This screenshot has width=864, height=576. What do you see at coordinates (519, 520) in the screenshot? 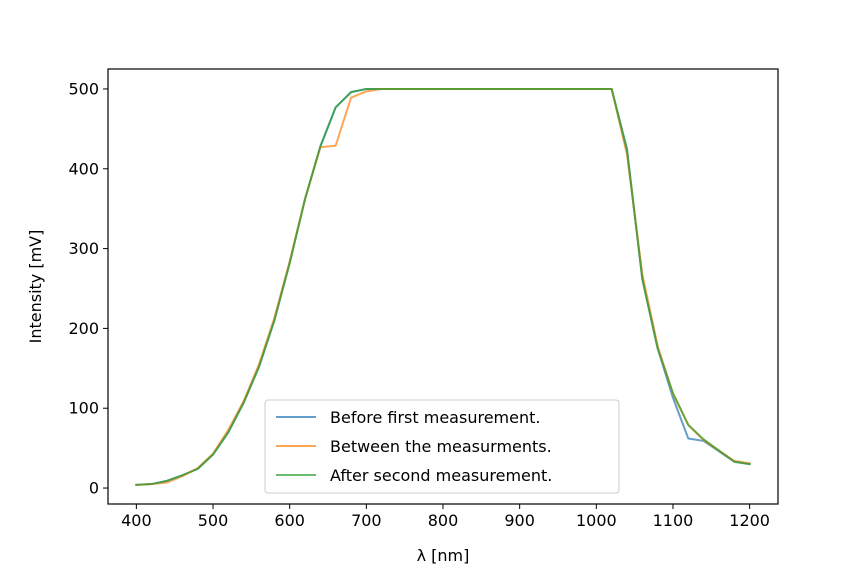
I see `x-tick-label: 900` at bounding box center [519, 520].